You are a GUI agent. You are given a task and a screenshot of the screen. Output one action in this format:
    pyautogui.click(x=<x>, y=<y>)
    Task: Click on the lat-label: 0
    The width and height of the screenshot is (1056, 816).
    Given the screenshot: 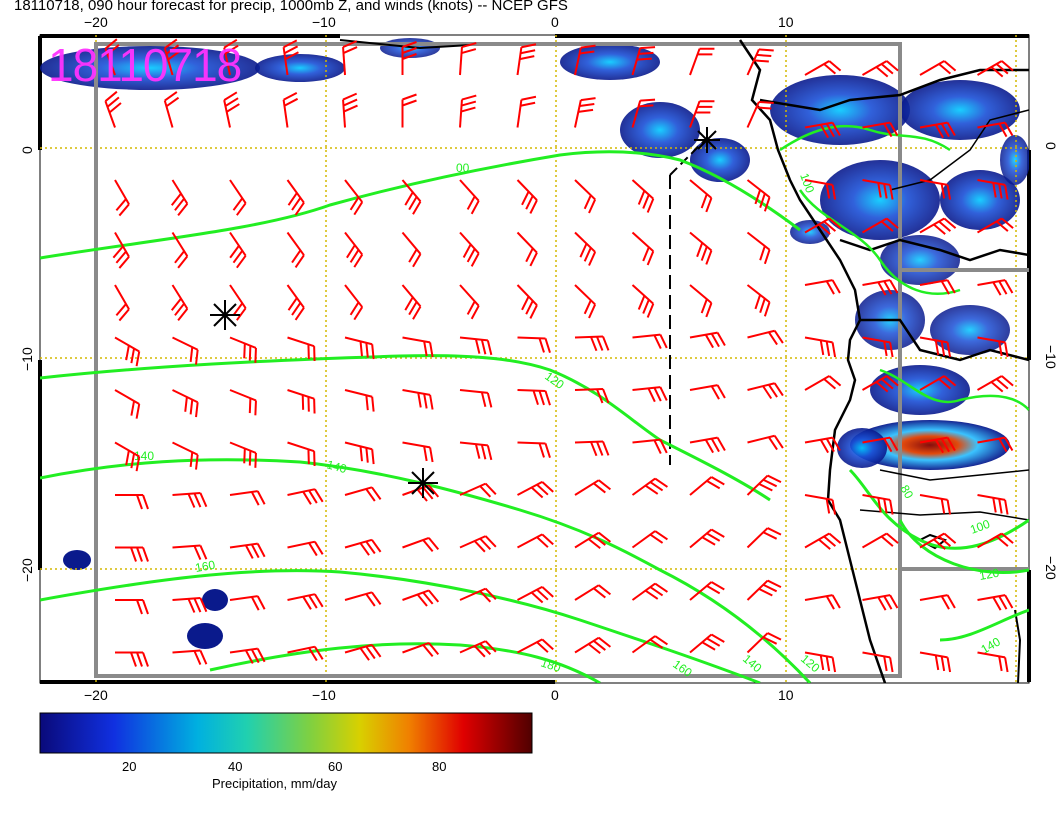 What is the action you would take?
    pyautogui.click(x=27, y=150)
    